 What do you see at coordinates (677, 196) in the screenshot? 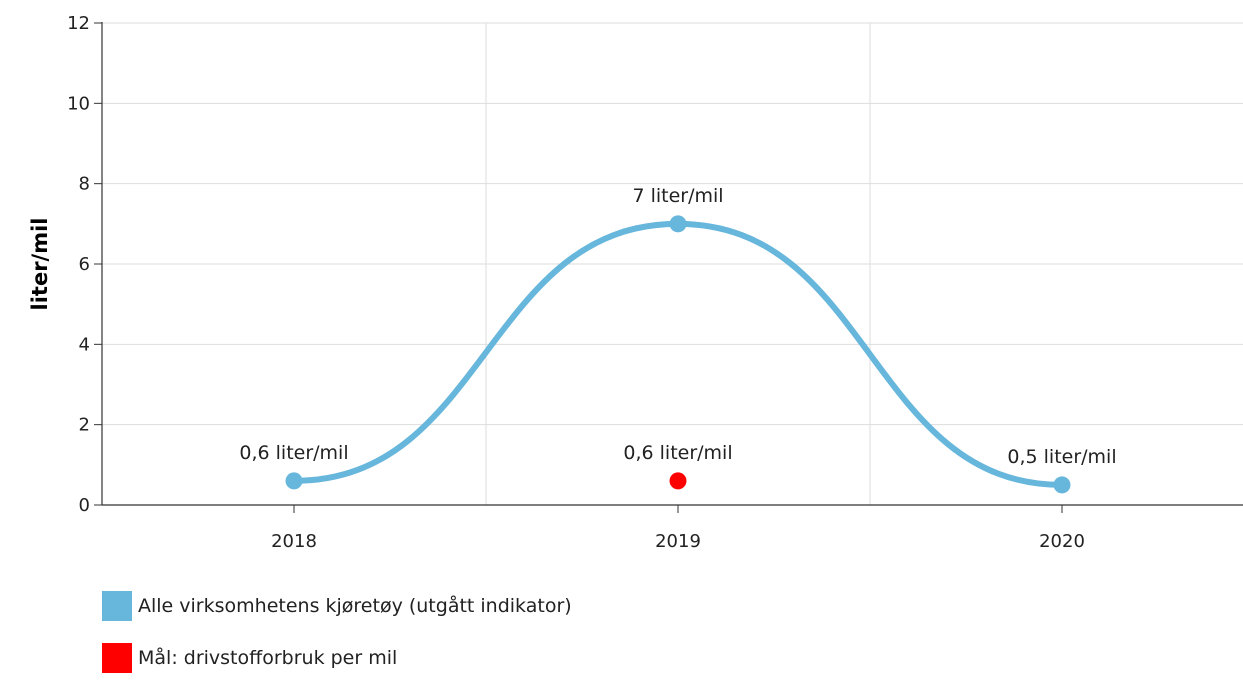
I see `data-label: 7 liter/mil` at bounding box center [677, 196].